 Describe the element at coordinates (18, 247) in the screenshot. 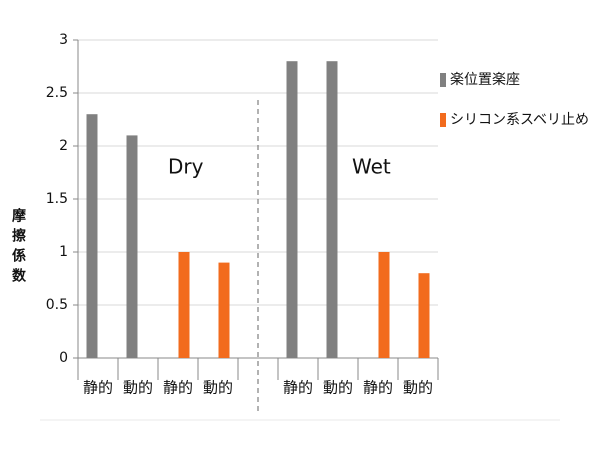

I see `y-axis-label: 摩擦係数` at that location.